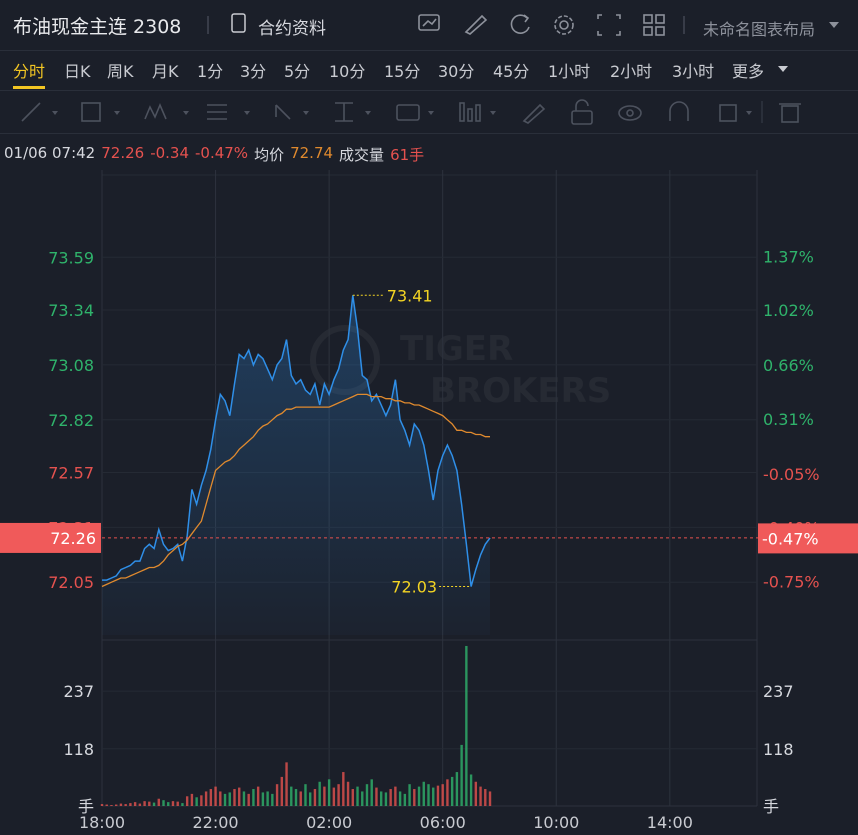  I want to click on y-tick-label: 72.05, so click(71, 582).